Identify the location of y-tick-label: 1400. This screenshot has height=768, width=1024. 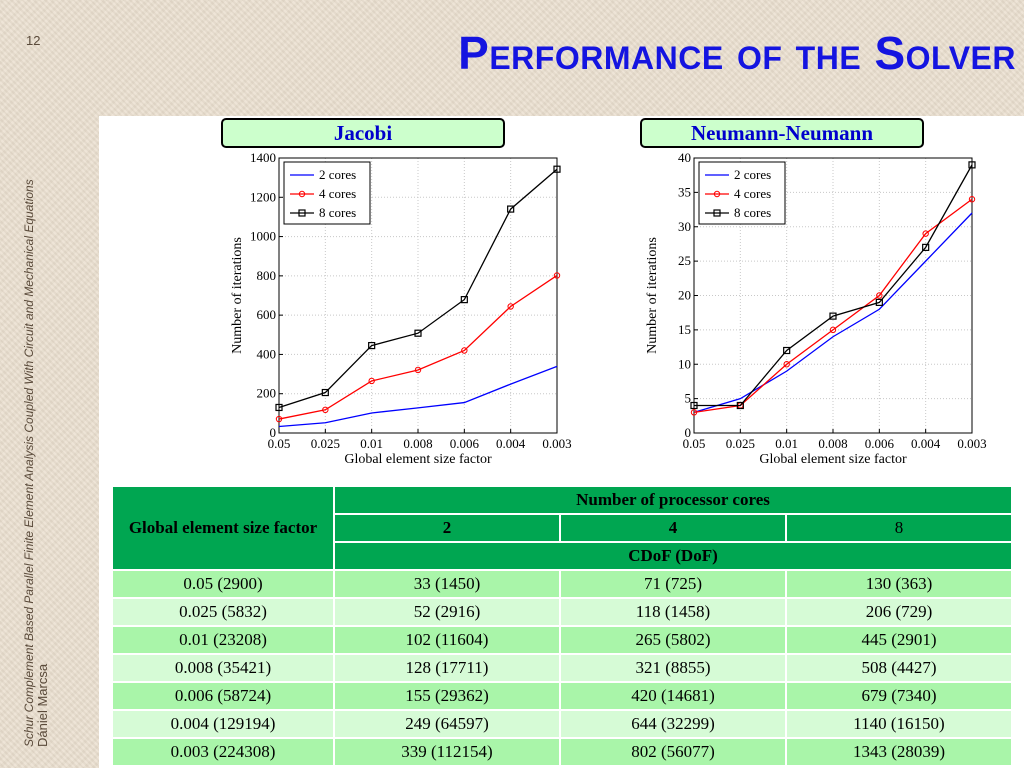
(263, 157).